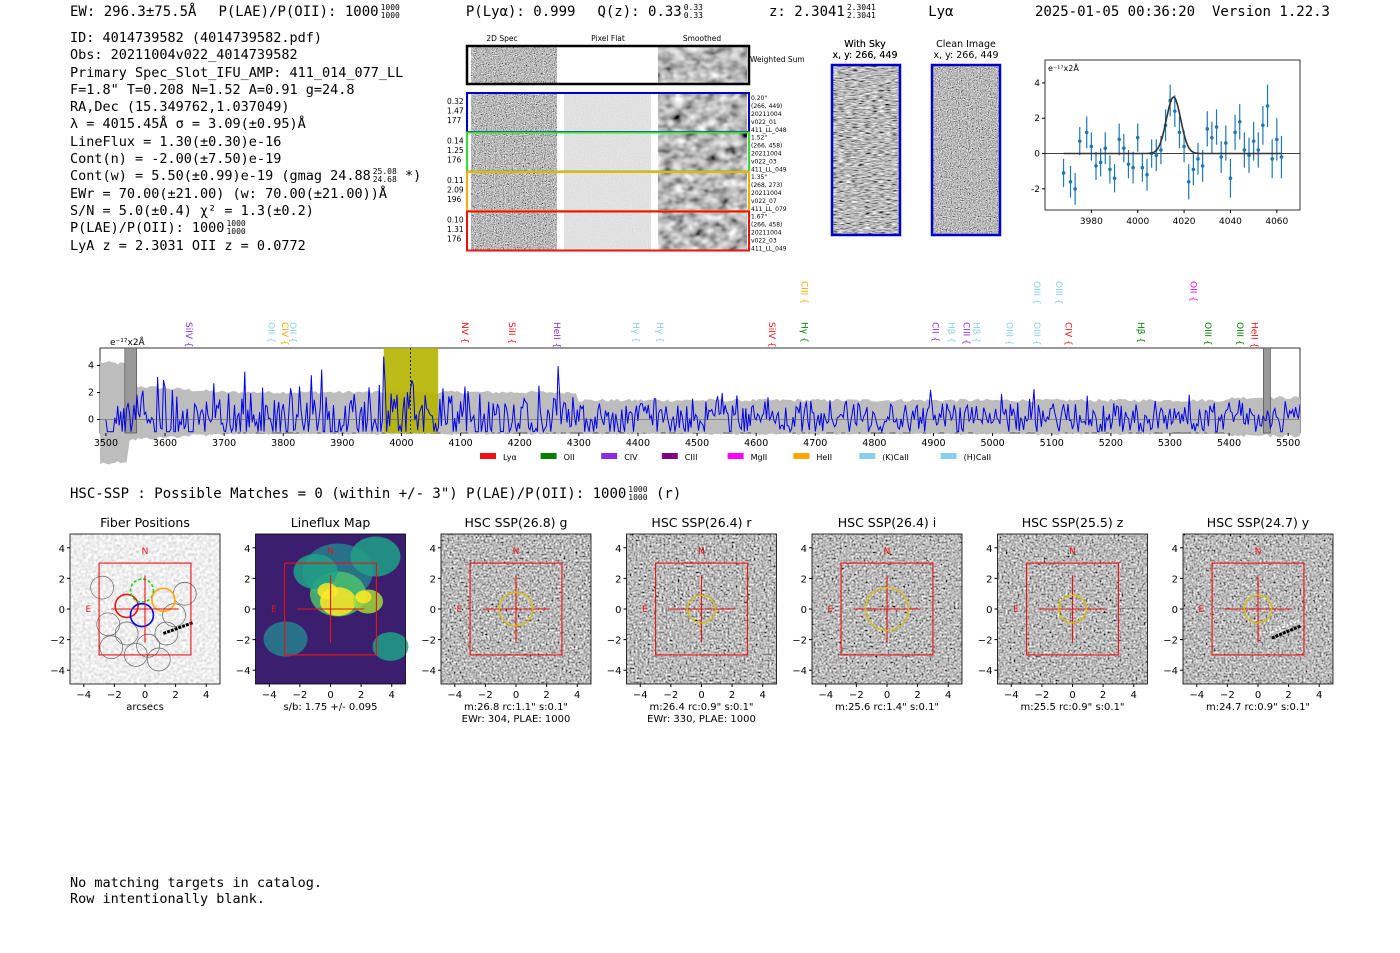  I want to click on cutout-right-label: 1.67", so click(759, 217).